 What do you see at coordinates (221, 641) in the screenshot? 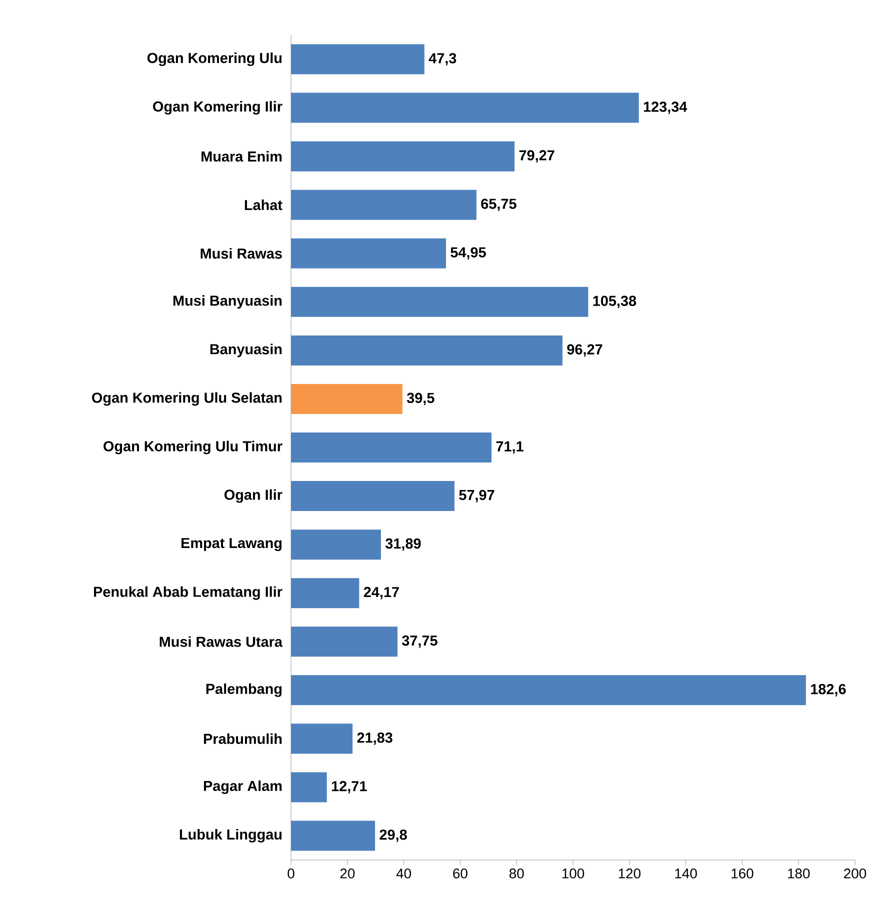
I see `y-tick-label: Musi Rawas Utara` at bounding box center [221, 641].